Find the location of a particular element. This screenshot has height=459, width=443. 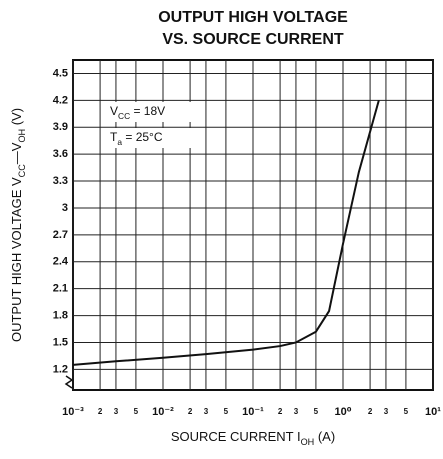

y-tick-label: 2.1 is located at coordinates (60, 289).